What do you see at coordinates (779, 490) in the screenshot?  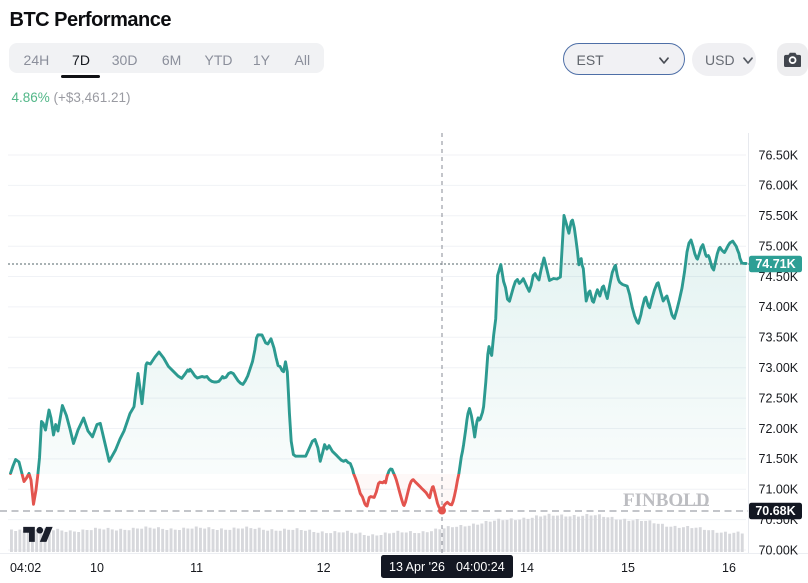 I see `svg-text: 71.00K` at bounding box center [779, 490].